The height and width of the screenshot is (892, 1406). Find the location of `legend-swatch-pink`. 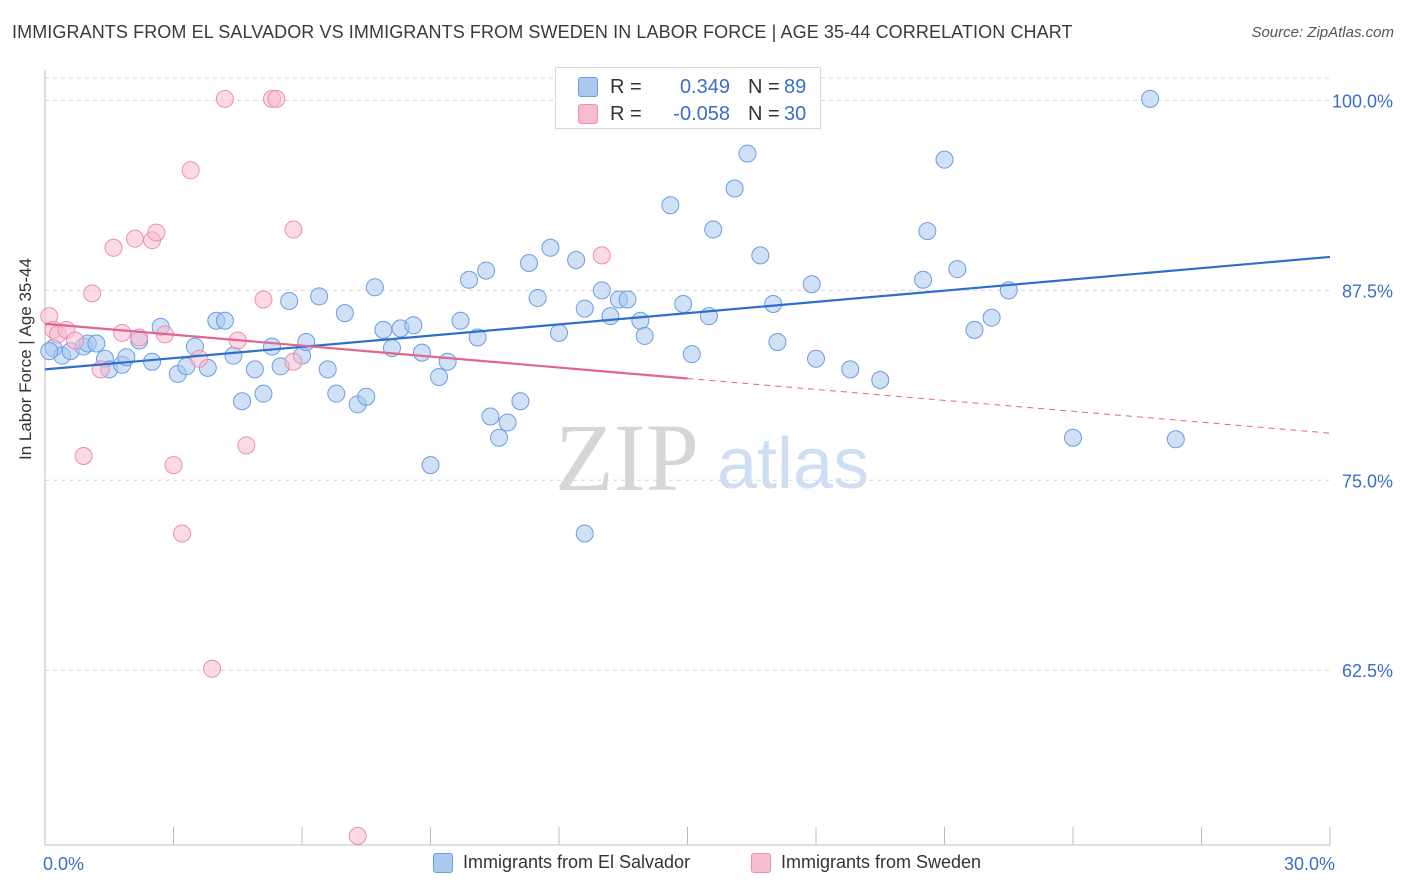

legend-swatch-pink is located at coordinates (588, 114).